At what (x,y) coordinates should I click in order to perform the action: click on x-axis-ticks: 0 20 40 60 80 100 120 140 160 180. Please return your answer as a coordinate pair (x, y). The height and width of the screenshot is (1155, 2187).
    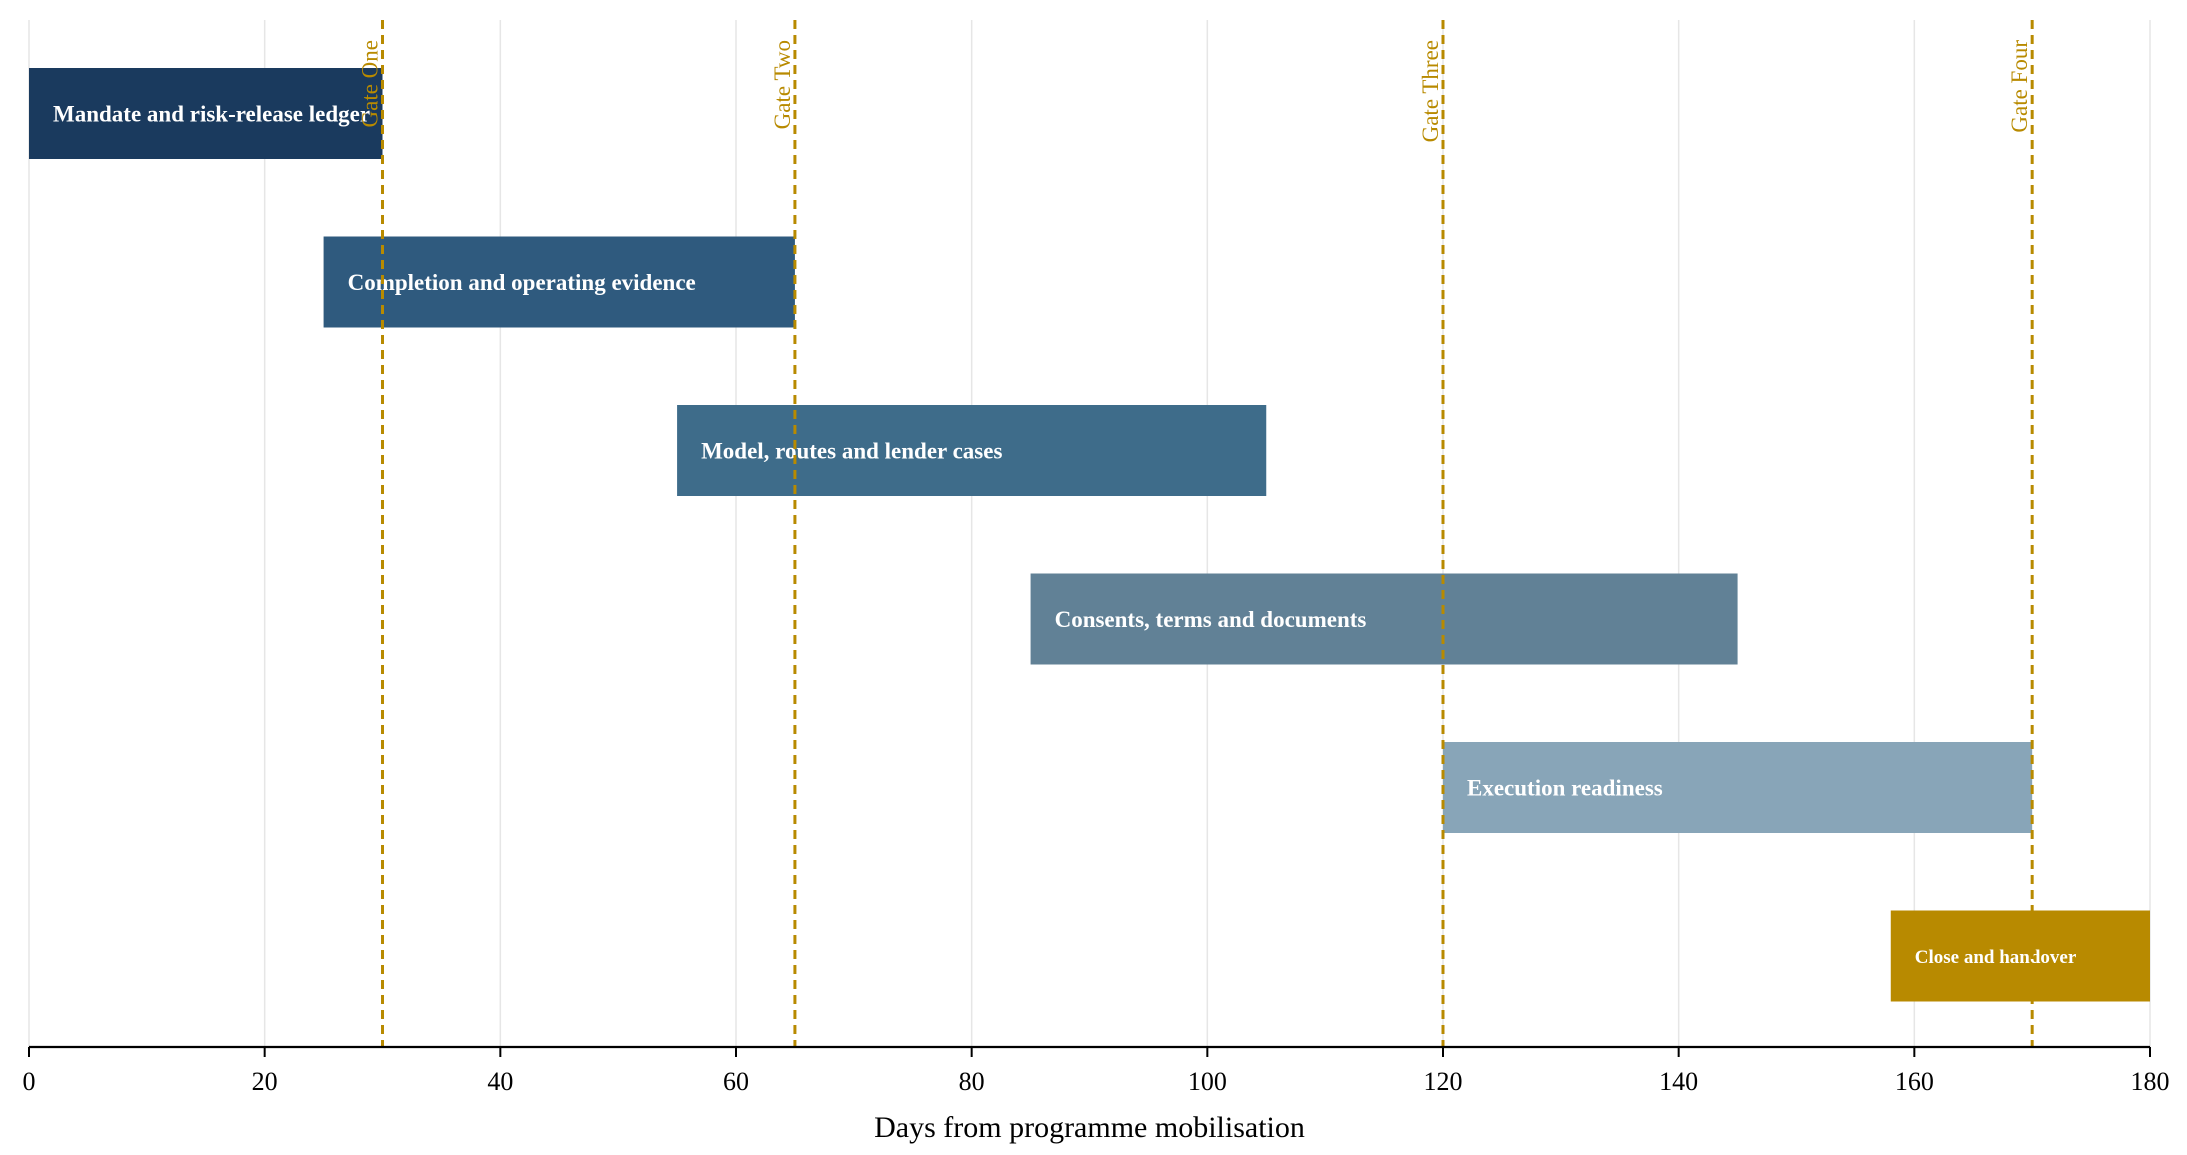
    Looking at the image, I should click on (1096, 1071).